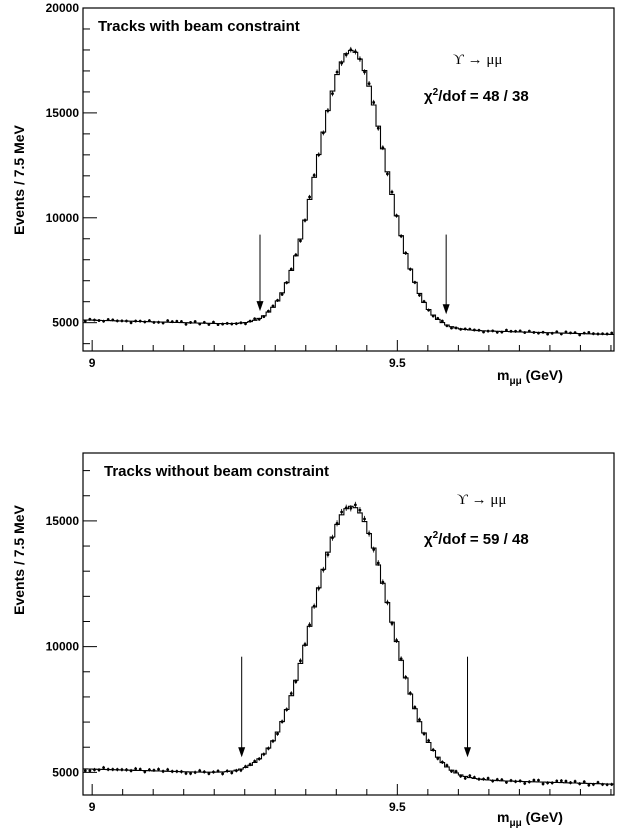 This screenshot has height=832, width=634. What do you see at coordinates (92, 807) in the screenshot?
I see `x-tick-label: 9` at bounding box center [92, 807].